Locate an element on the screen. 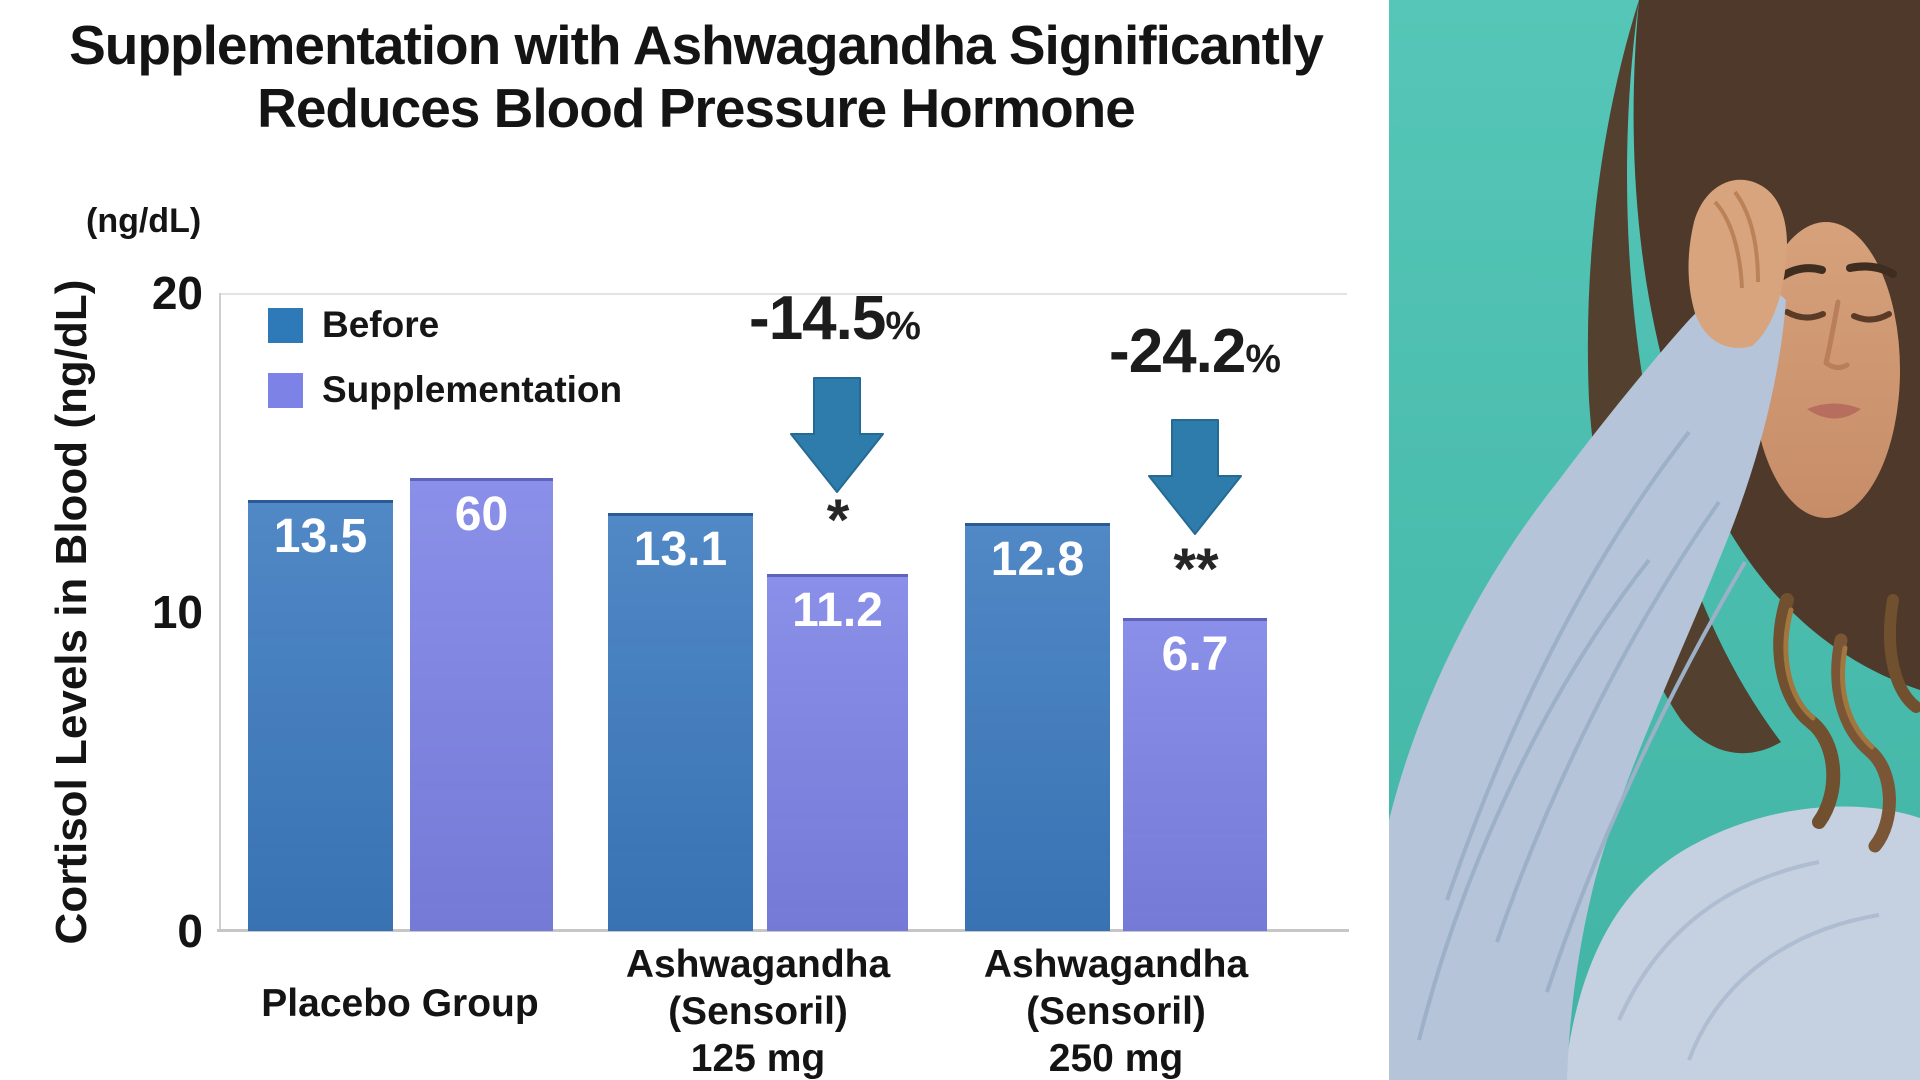 The height and width of the screenshot is (1080, 1920). annotation-percent-value: -24.2 is located at coordinates (1177, 351).